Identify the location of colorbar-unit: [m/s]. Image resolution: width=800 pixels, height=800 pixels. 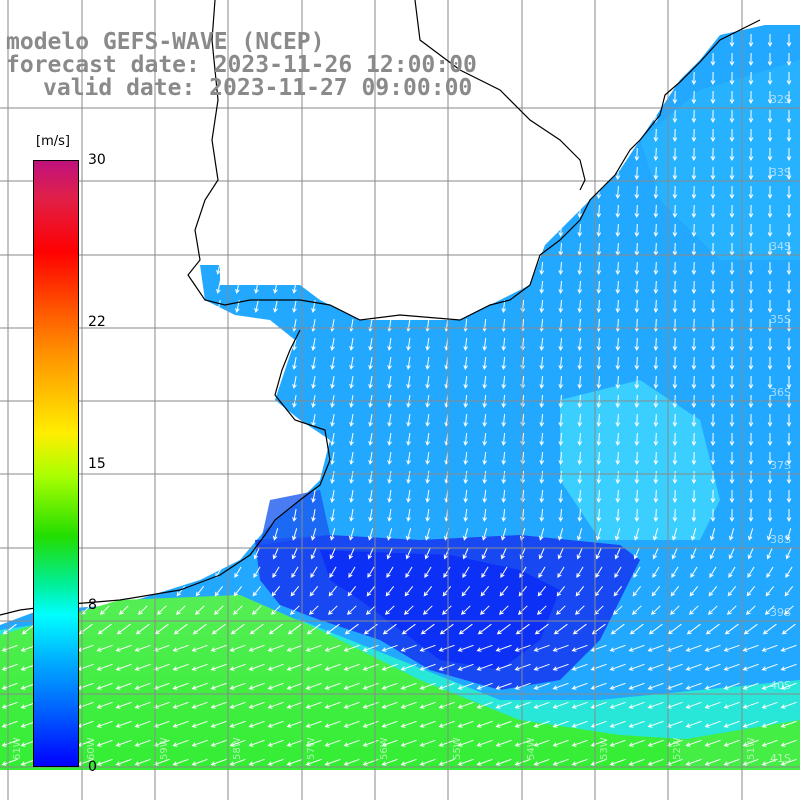
(53, 141).